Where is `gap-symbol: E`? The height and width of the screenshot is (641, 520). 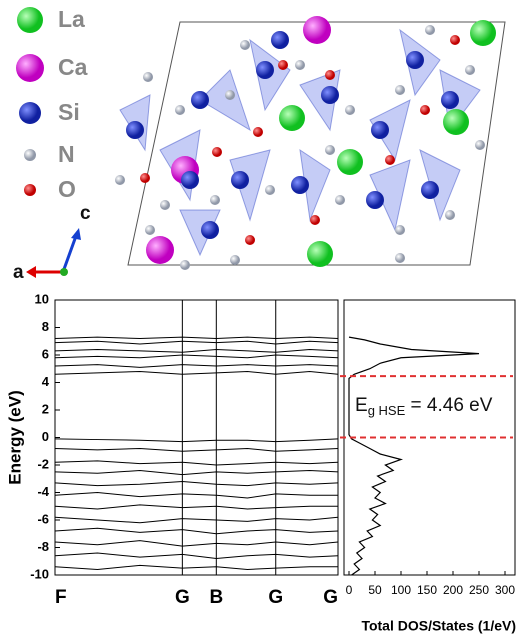 gap-symbol: E is located at coordinates (361, 405).